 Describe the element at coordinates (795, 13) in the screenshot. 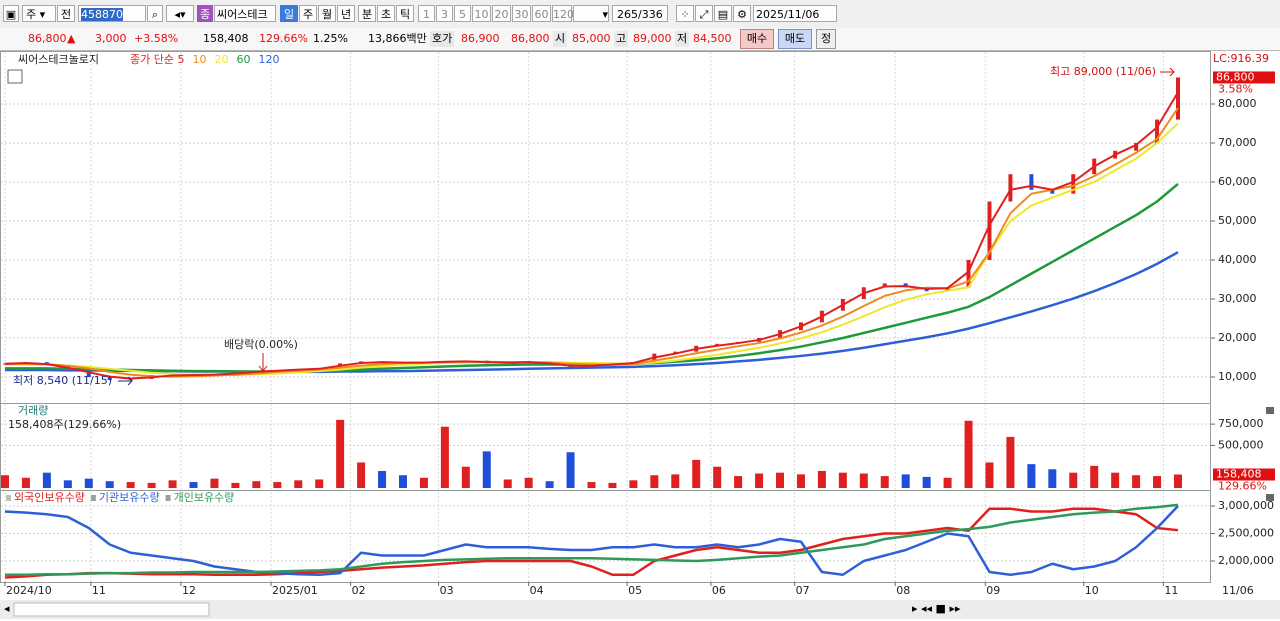

I see `date-box: 2025/11/06` at that location.